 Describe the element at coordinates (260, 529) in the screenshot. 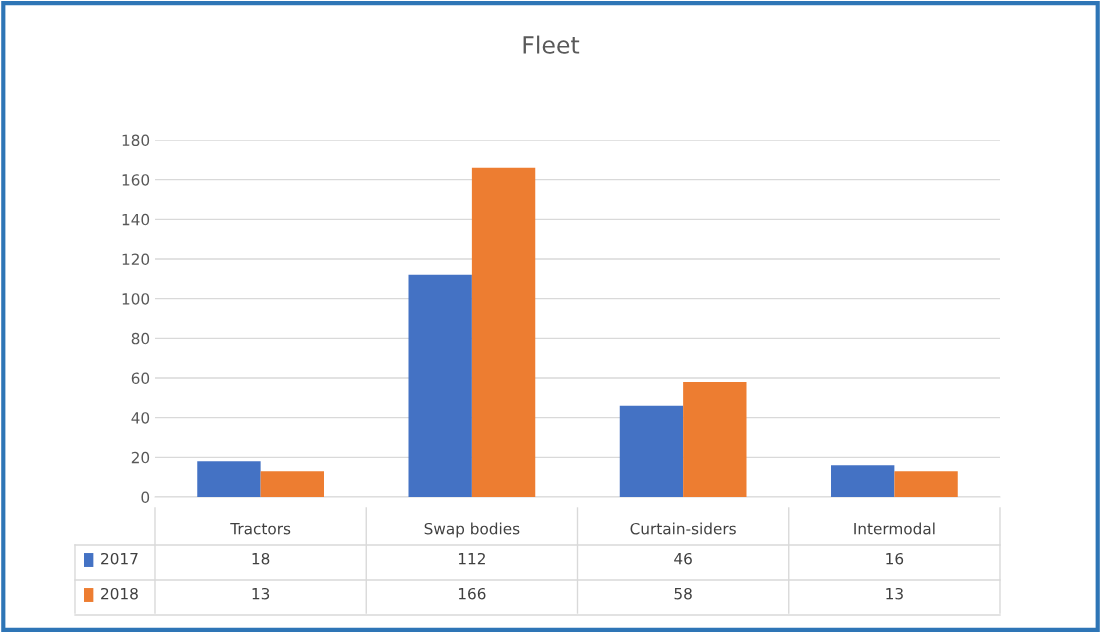

I see `x-tick-label: Tractors` at that location.